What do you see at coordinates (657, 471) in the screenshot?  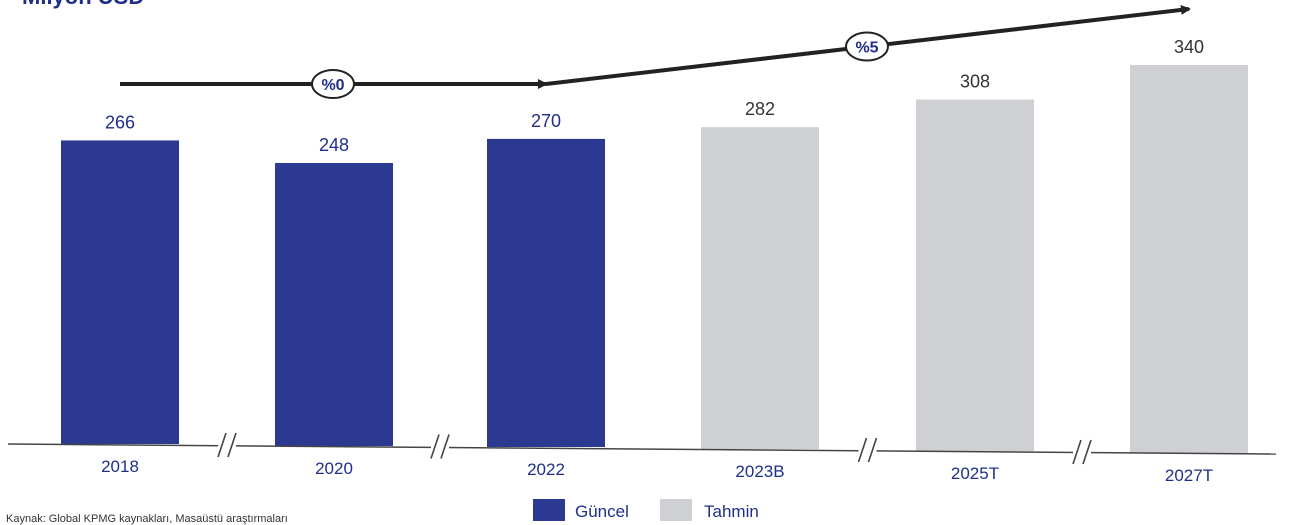 I see `tick-labels: 2018 2020 2022 2023B 2025T 2027T` at bounding box center [657, 471].